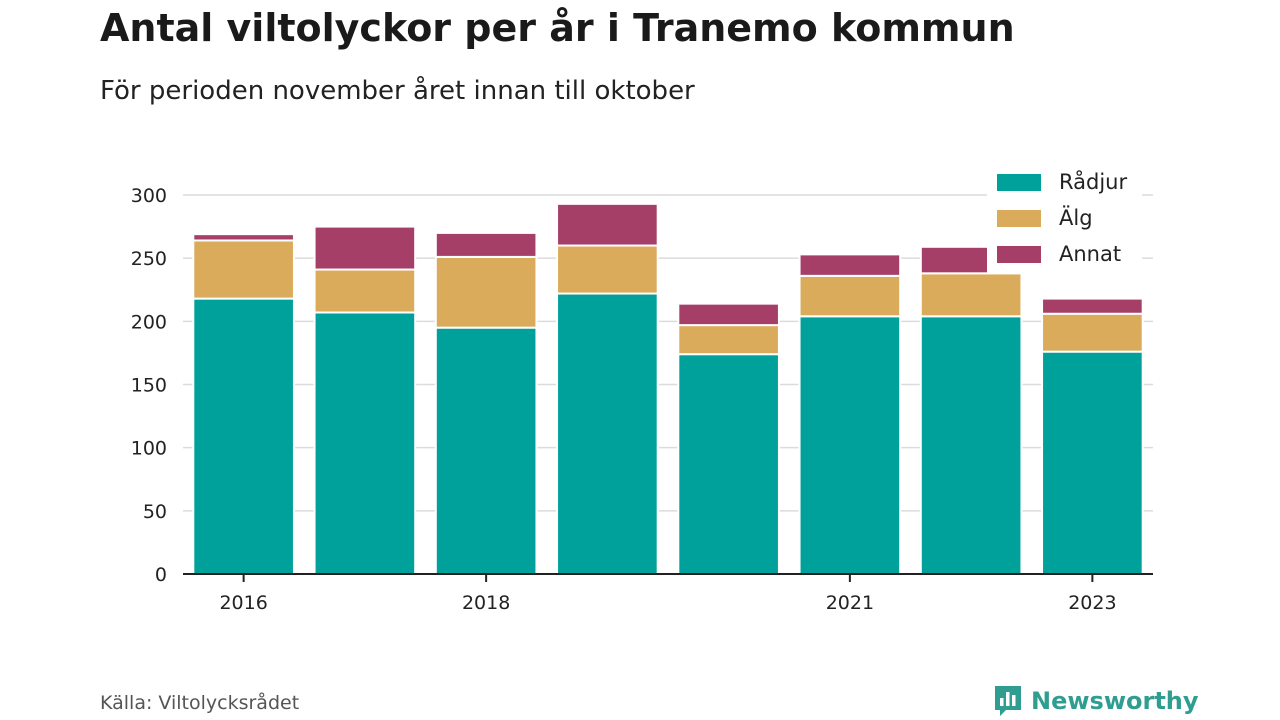 Image resolution: width=1280 pixels, height=720 pixels. I want to click on y-tick-label: 300, so click(149, 196).